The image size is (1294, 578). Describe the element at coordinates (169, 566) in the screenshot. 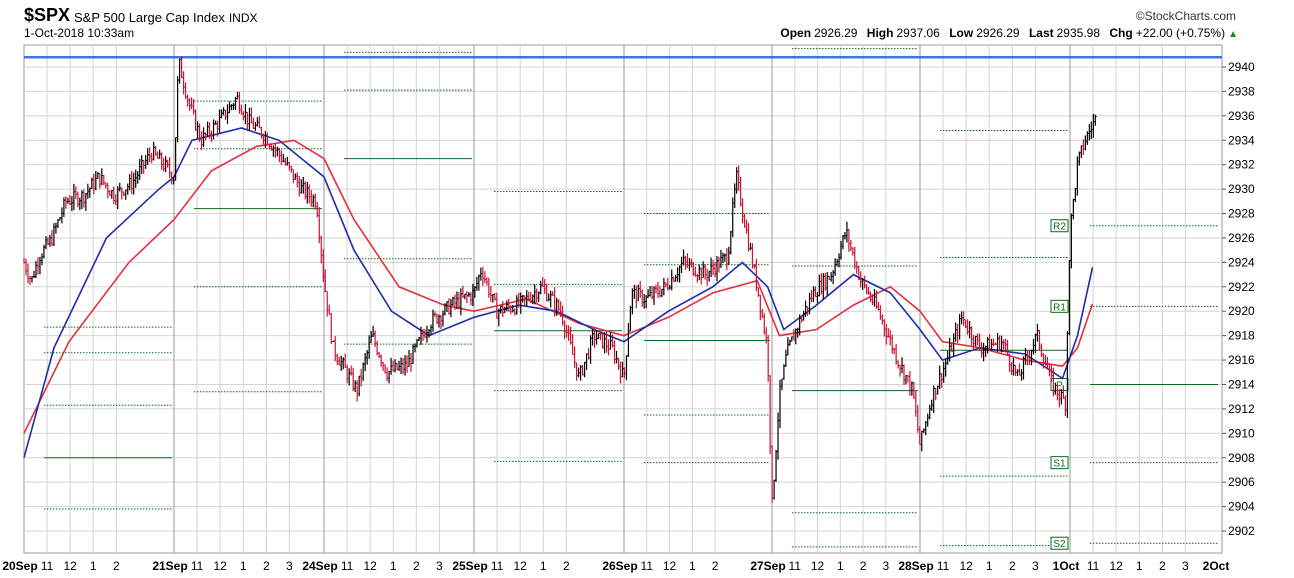

I see `x-day-label: 21Sep` at that location.